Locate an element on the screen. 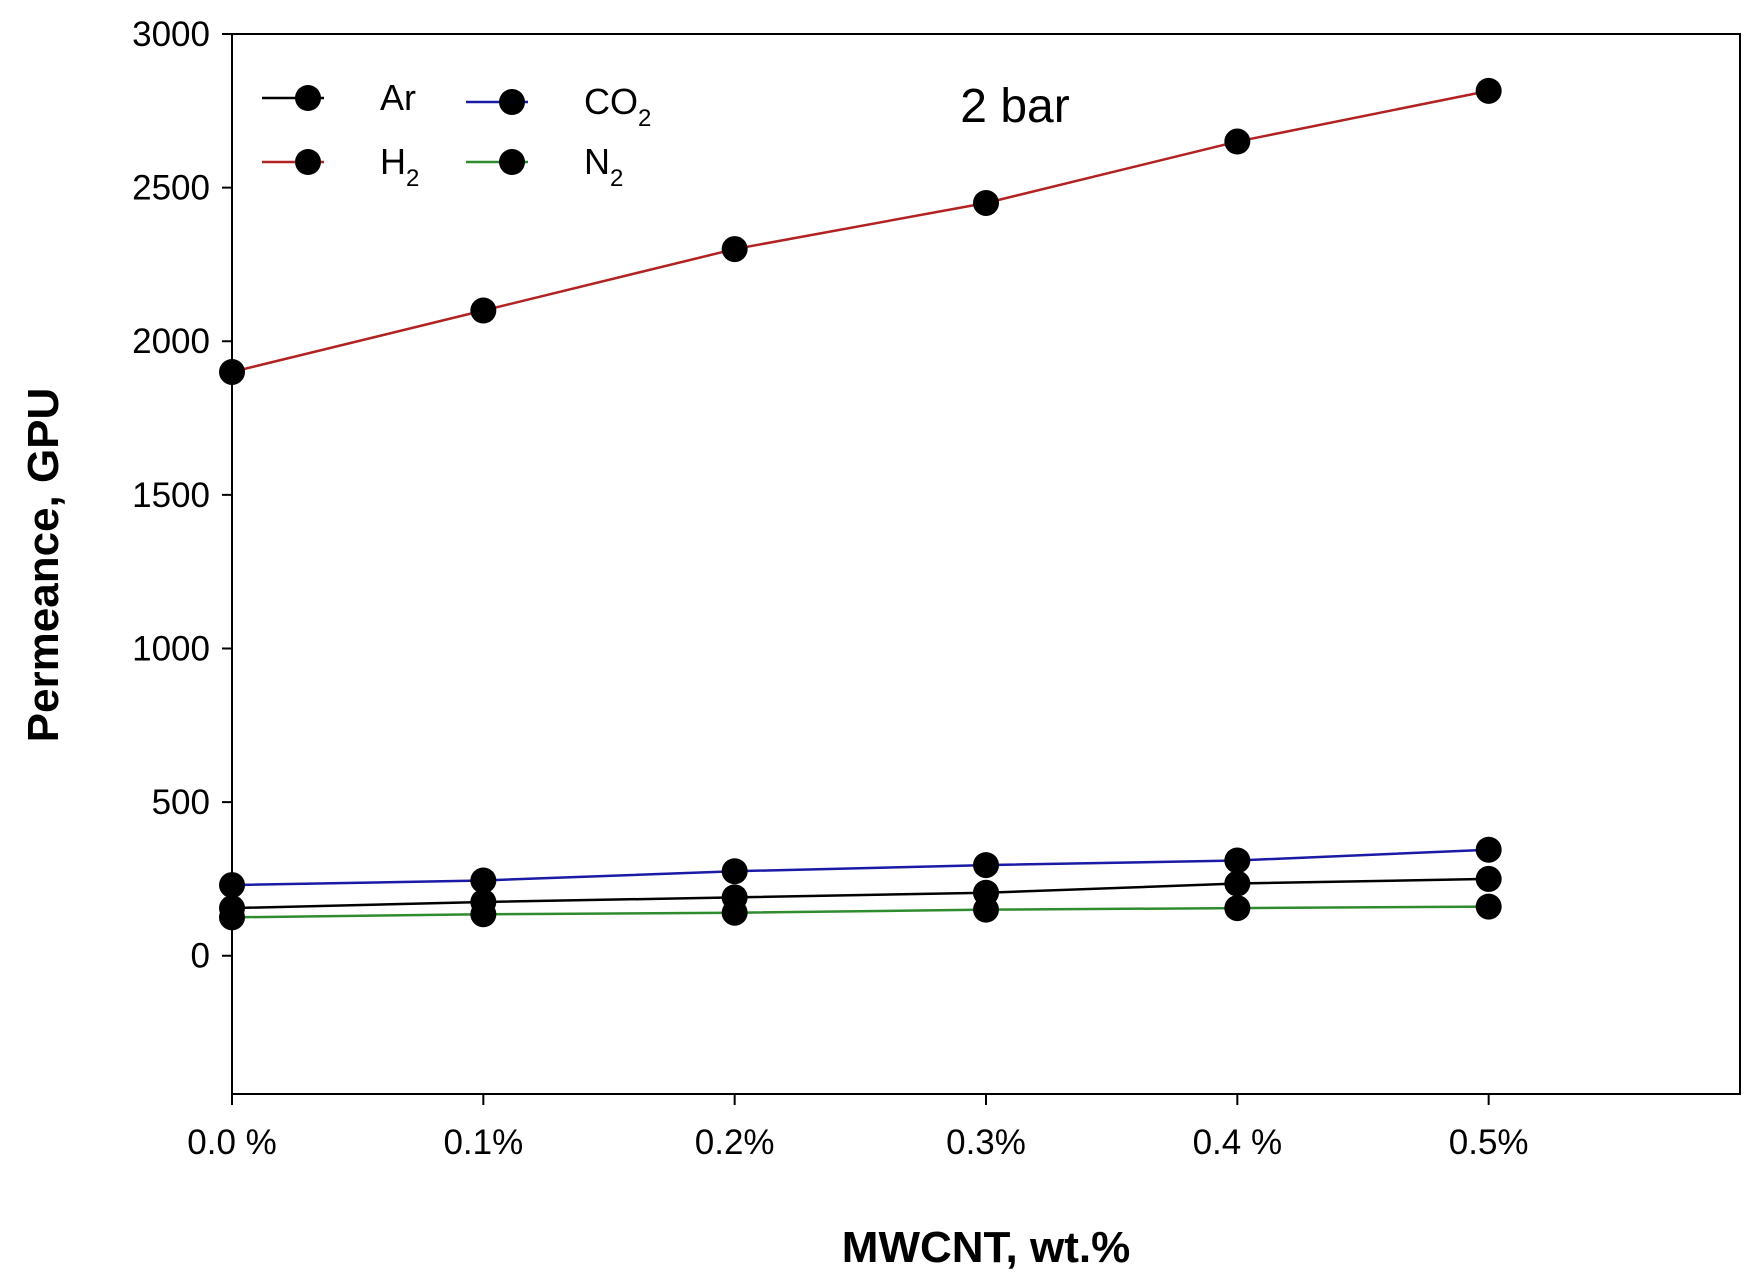 The width and height of the screenshot is (1761, 1283). x-axis: 0.0 % 0.1% 0.2% 0.3% 0.4 % 0.5% is located at coordinates (858, 1128).